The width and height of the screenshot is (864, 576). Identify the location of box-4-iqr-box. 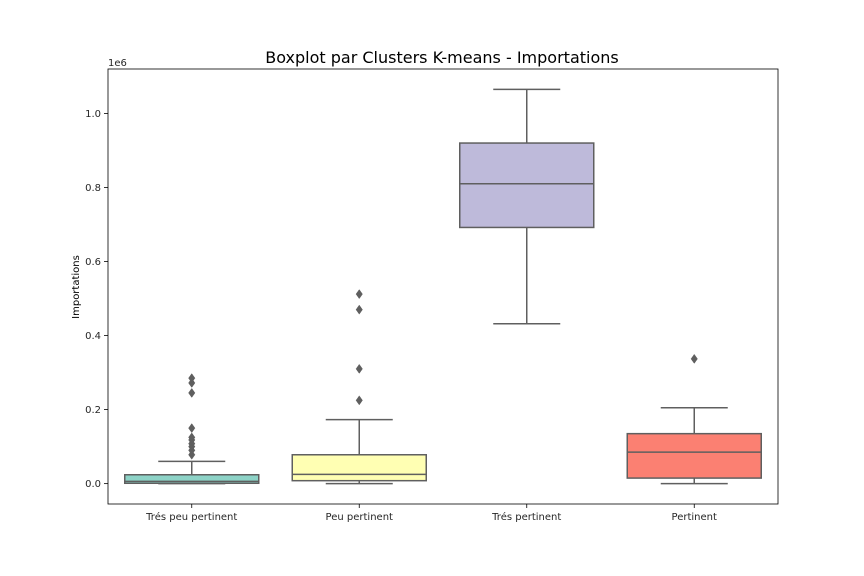
(694, 455).